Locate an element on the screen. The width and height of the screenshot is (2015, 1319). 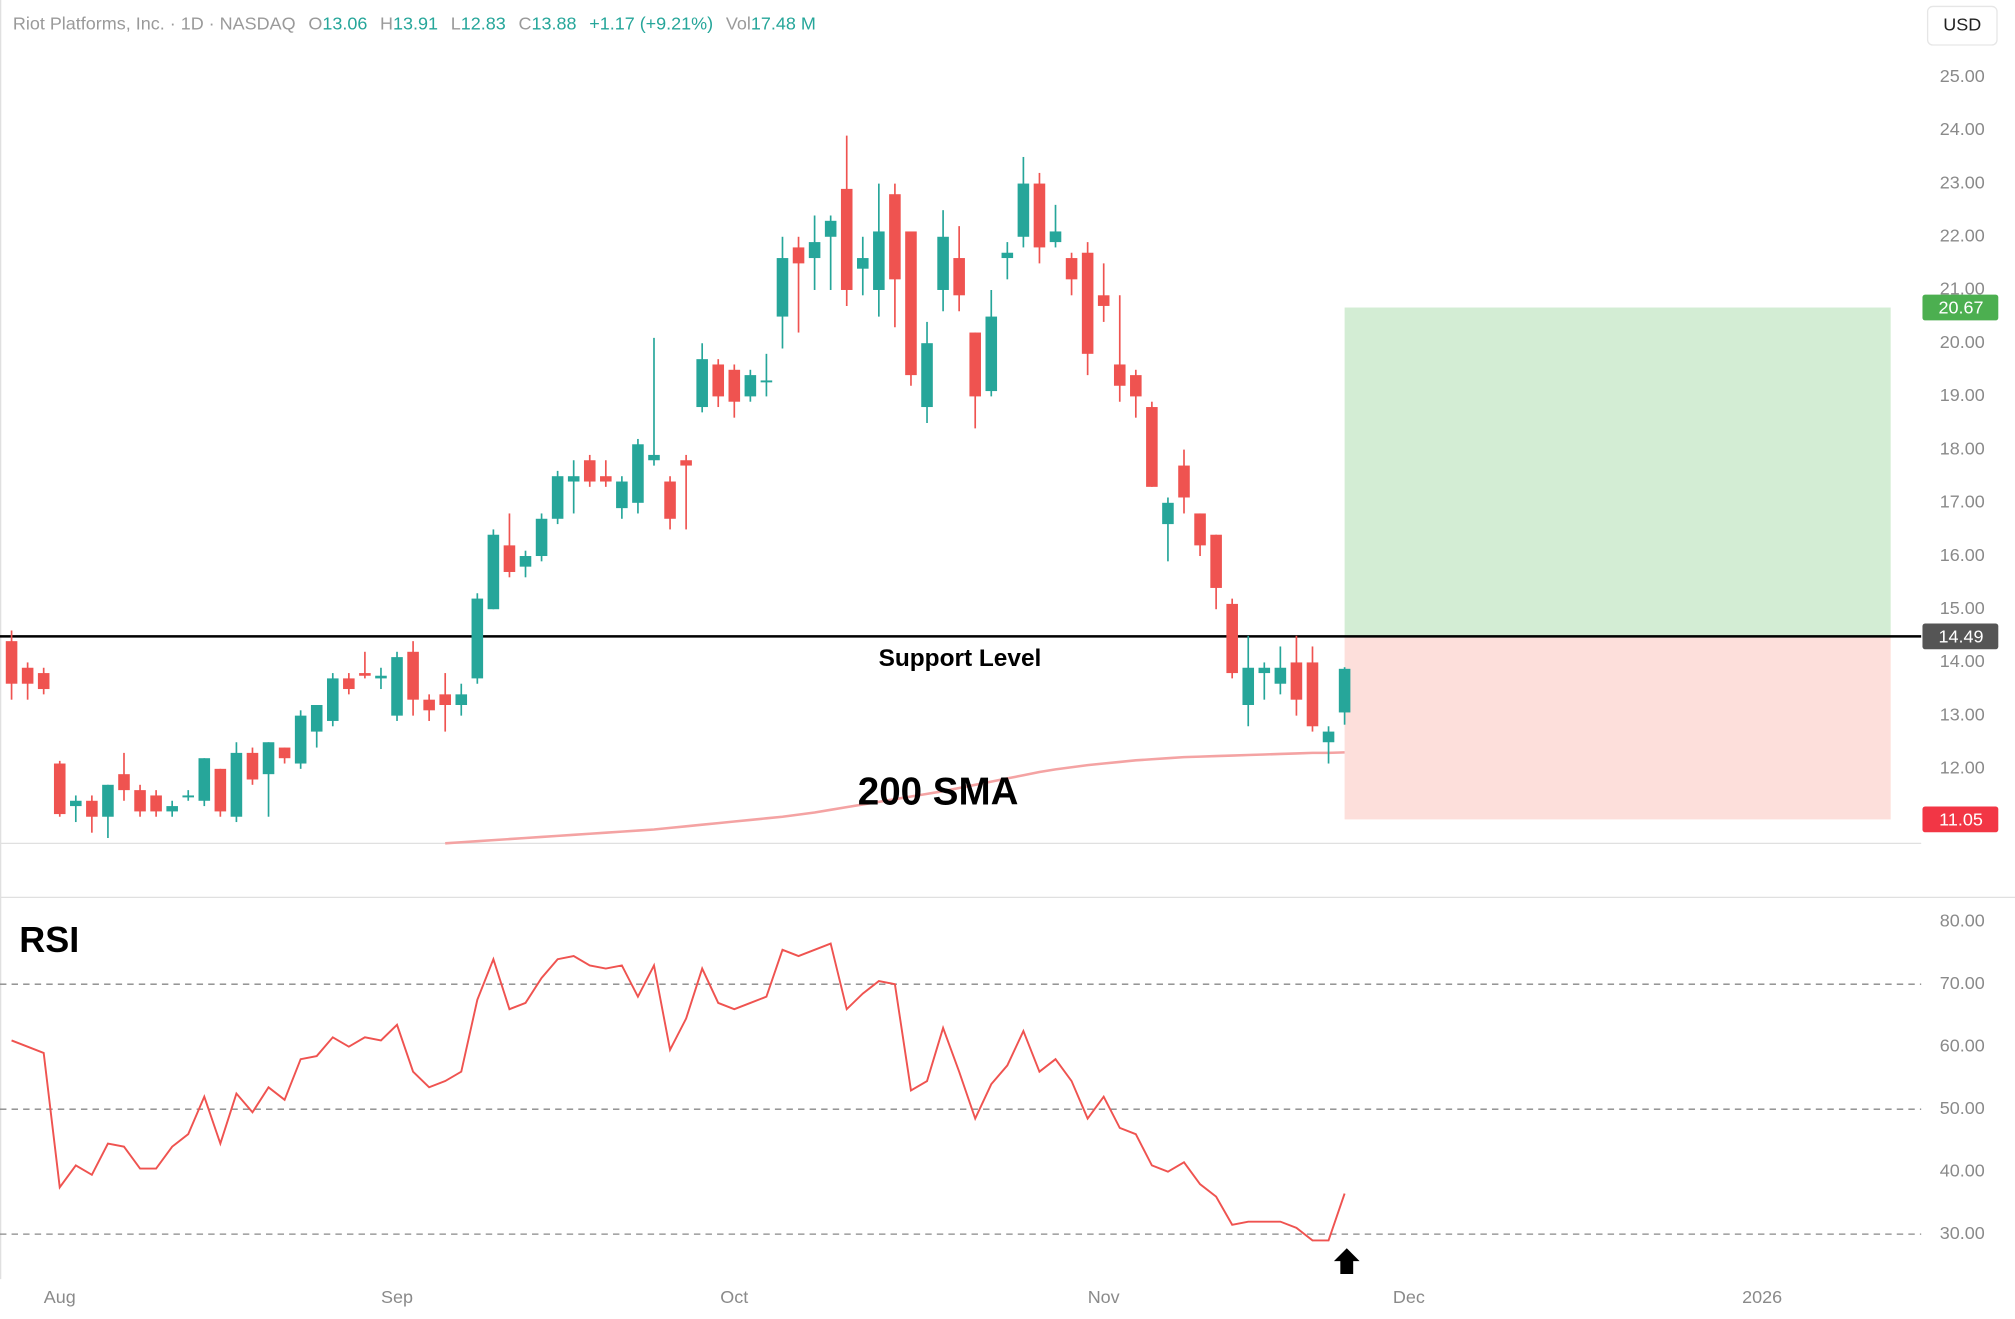
currency: USD is located at coordinates (1962, 24).